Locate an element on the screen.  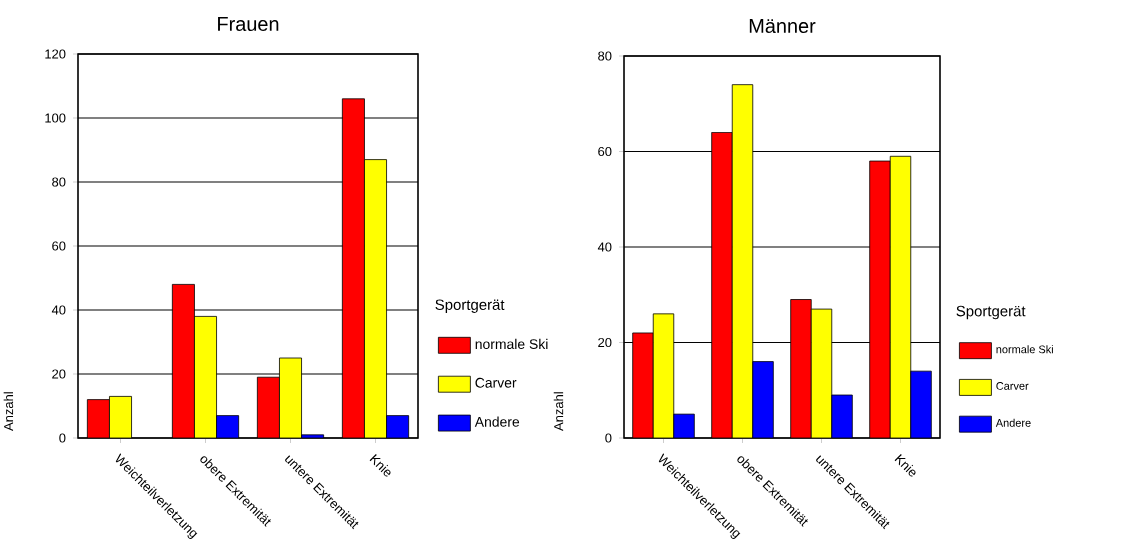
y-tick-label: 100 is located at coordinates (55, 118).